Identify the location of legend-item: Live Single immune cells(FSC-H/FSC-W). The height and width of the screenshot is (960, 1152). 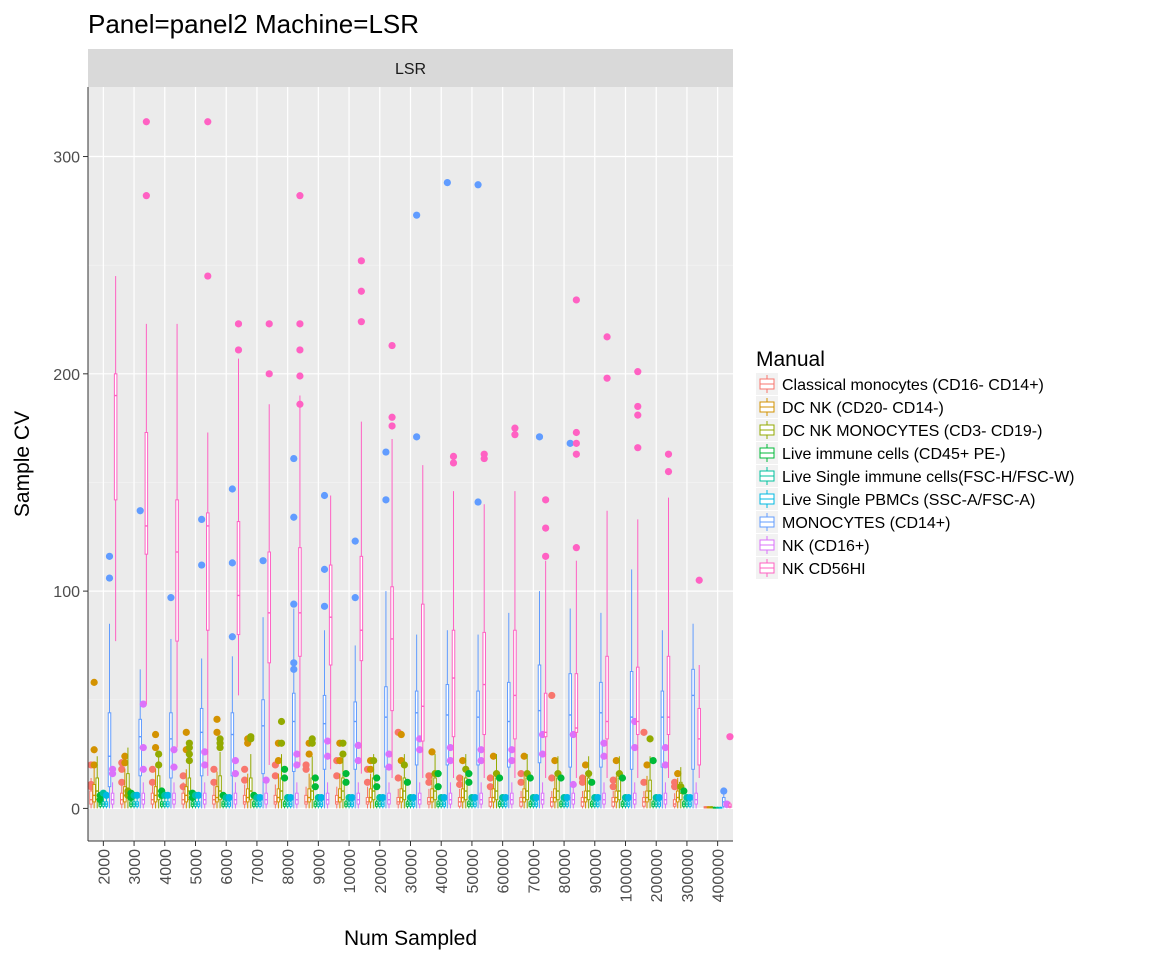
(915, 476).